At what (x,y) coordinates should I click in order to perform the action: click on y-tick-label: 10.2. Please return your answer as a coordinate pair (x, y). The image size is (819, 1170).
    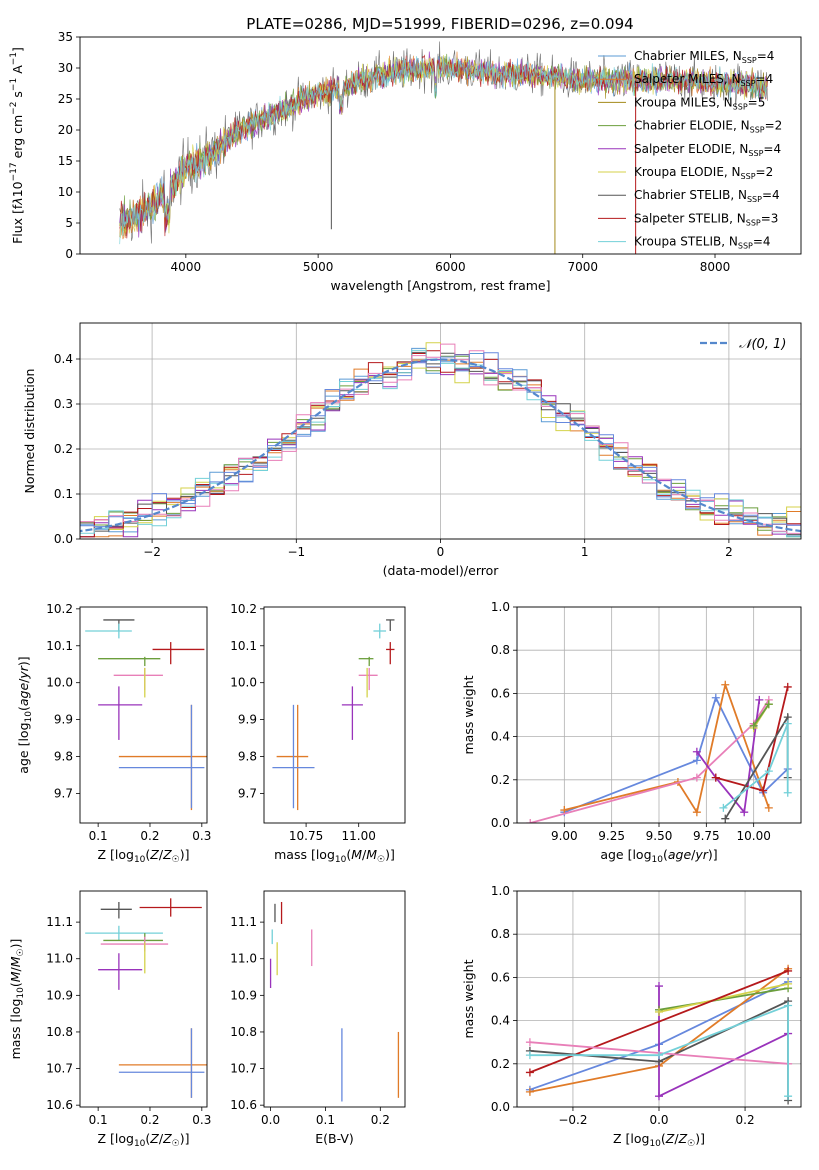
    Looking at the image, I should click on (243, 609).